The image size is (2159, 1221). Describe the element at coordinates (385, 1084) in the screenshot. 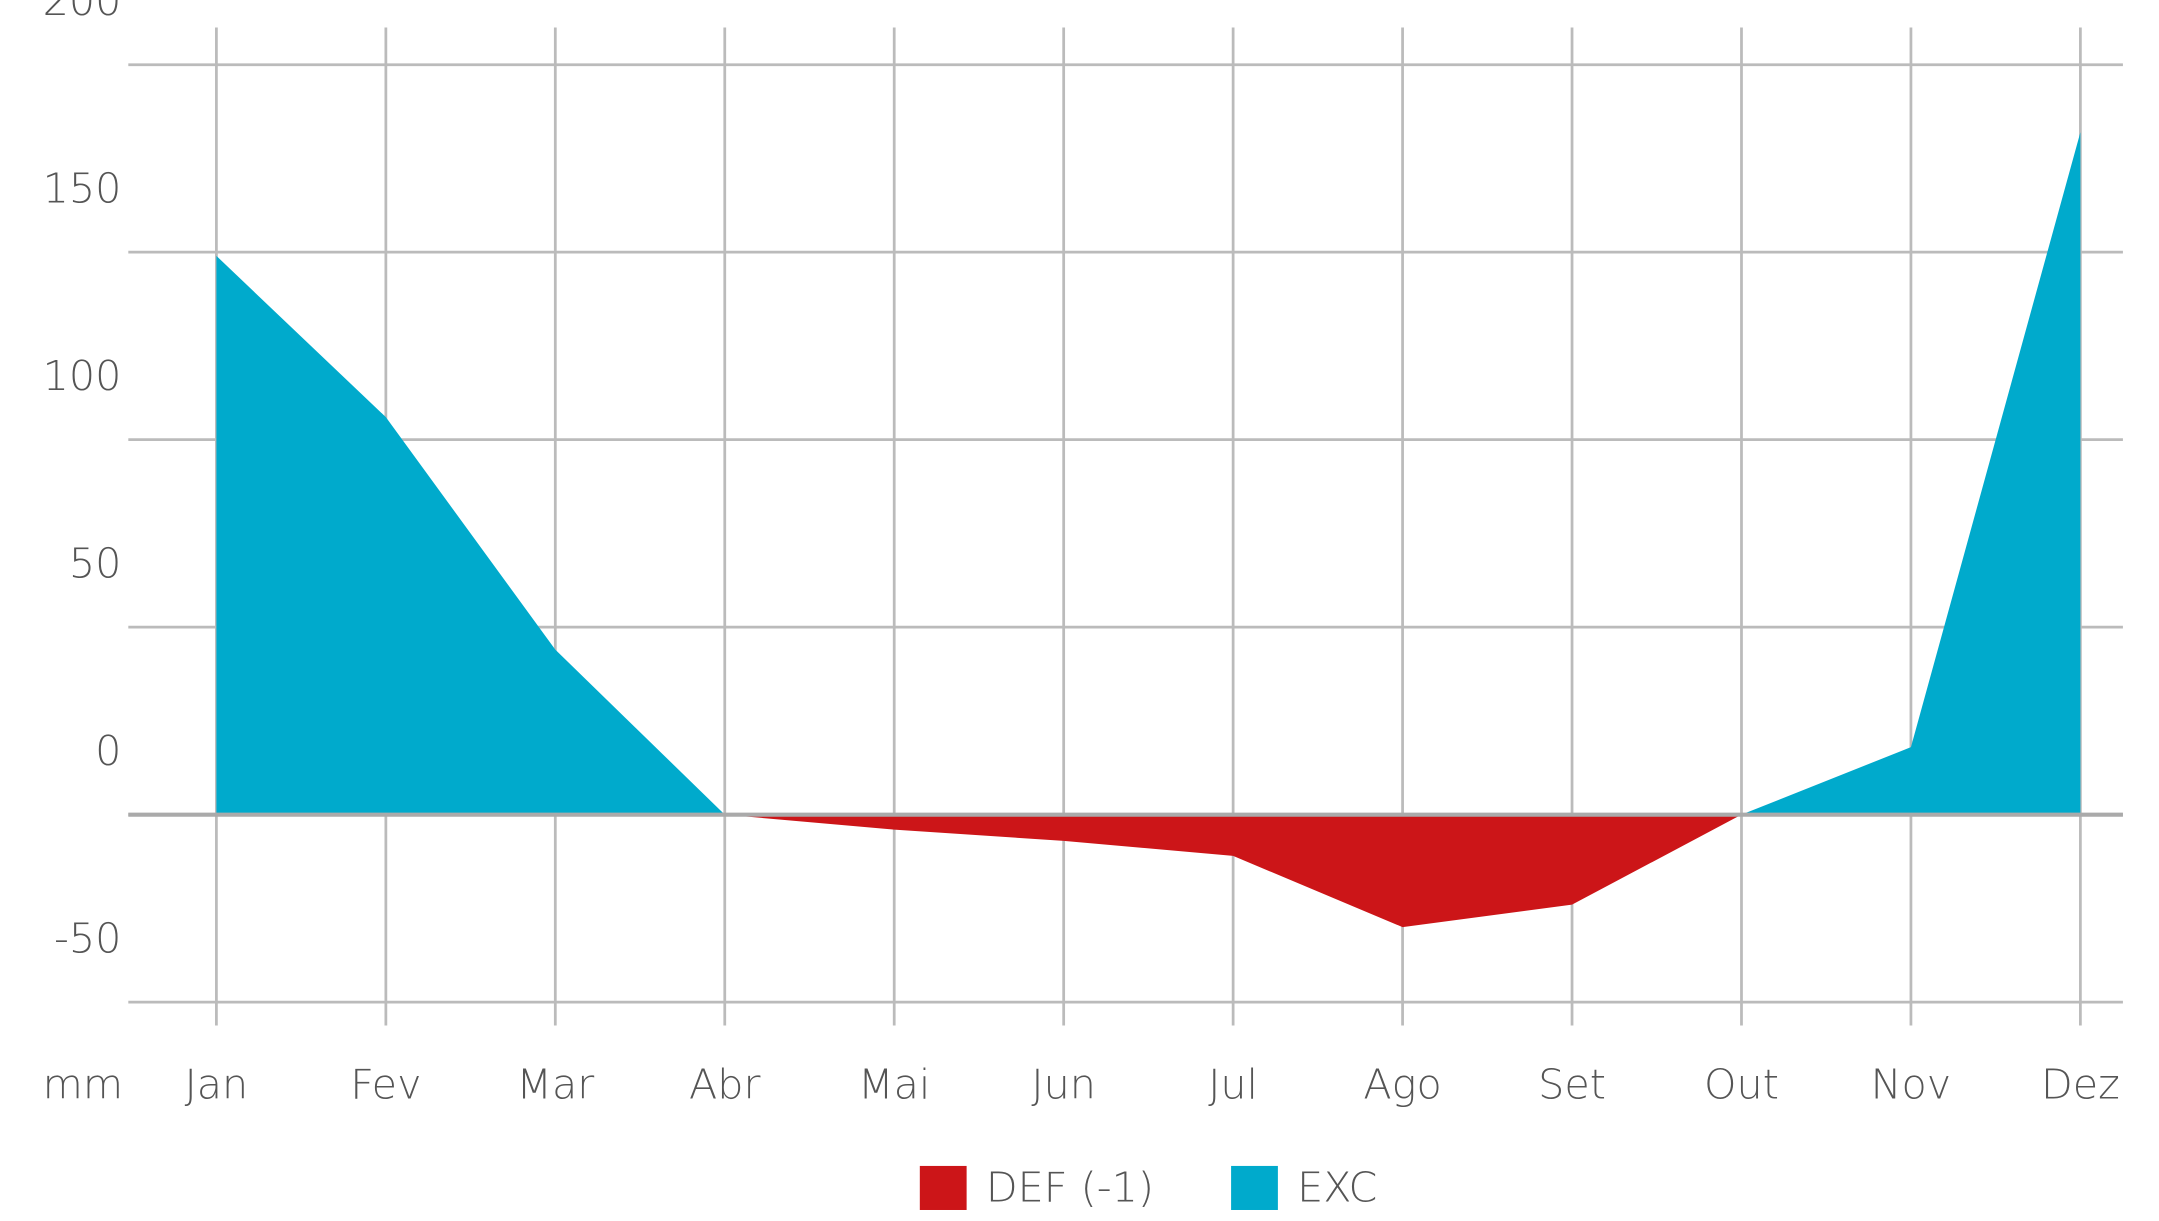

I see `x-tick-label: Fev` at that location.